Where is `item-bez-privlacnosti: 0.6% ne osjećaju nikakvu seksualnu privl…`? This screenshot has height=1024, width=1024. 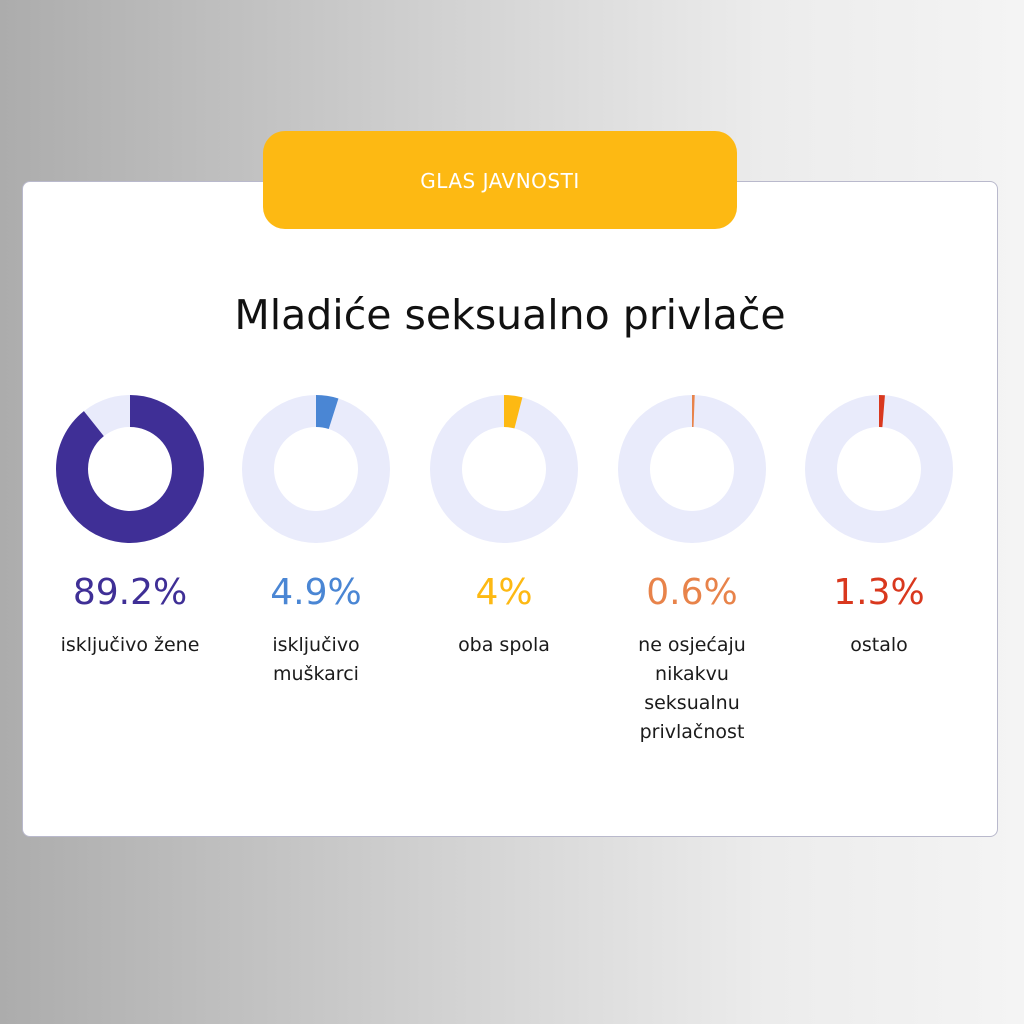
item-bez-privlacnosti: 0.6% ne osjećaju nikakvu seksualnu privl… is located at coordinates (692, 571).